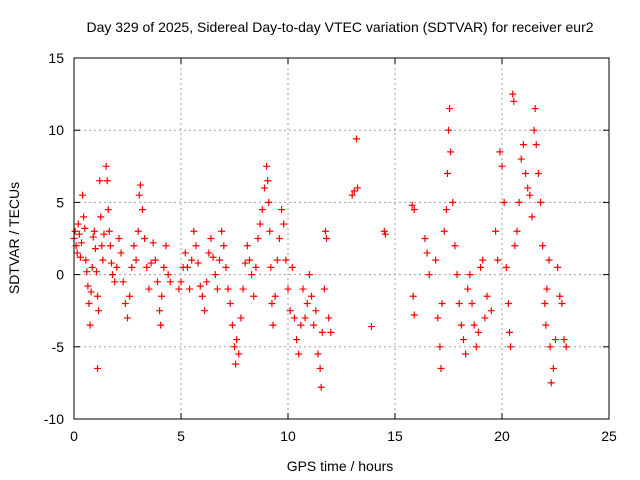  What do you see at coordinates (609, 436) in the screenshot?
I see `x-tick-label: 25` at bounding box center [609, 436].